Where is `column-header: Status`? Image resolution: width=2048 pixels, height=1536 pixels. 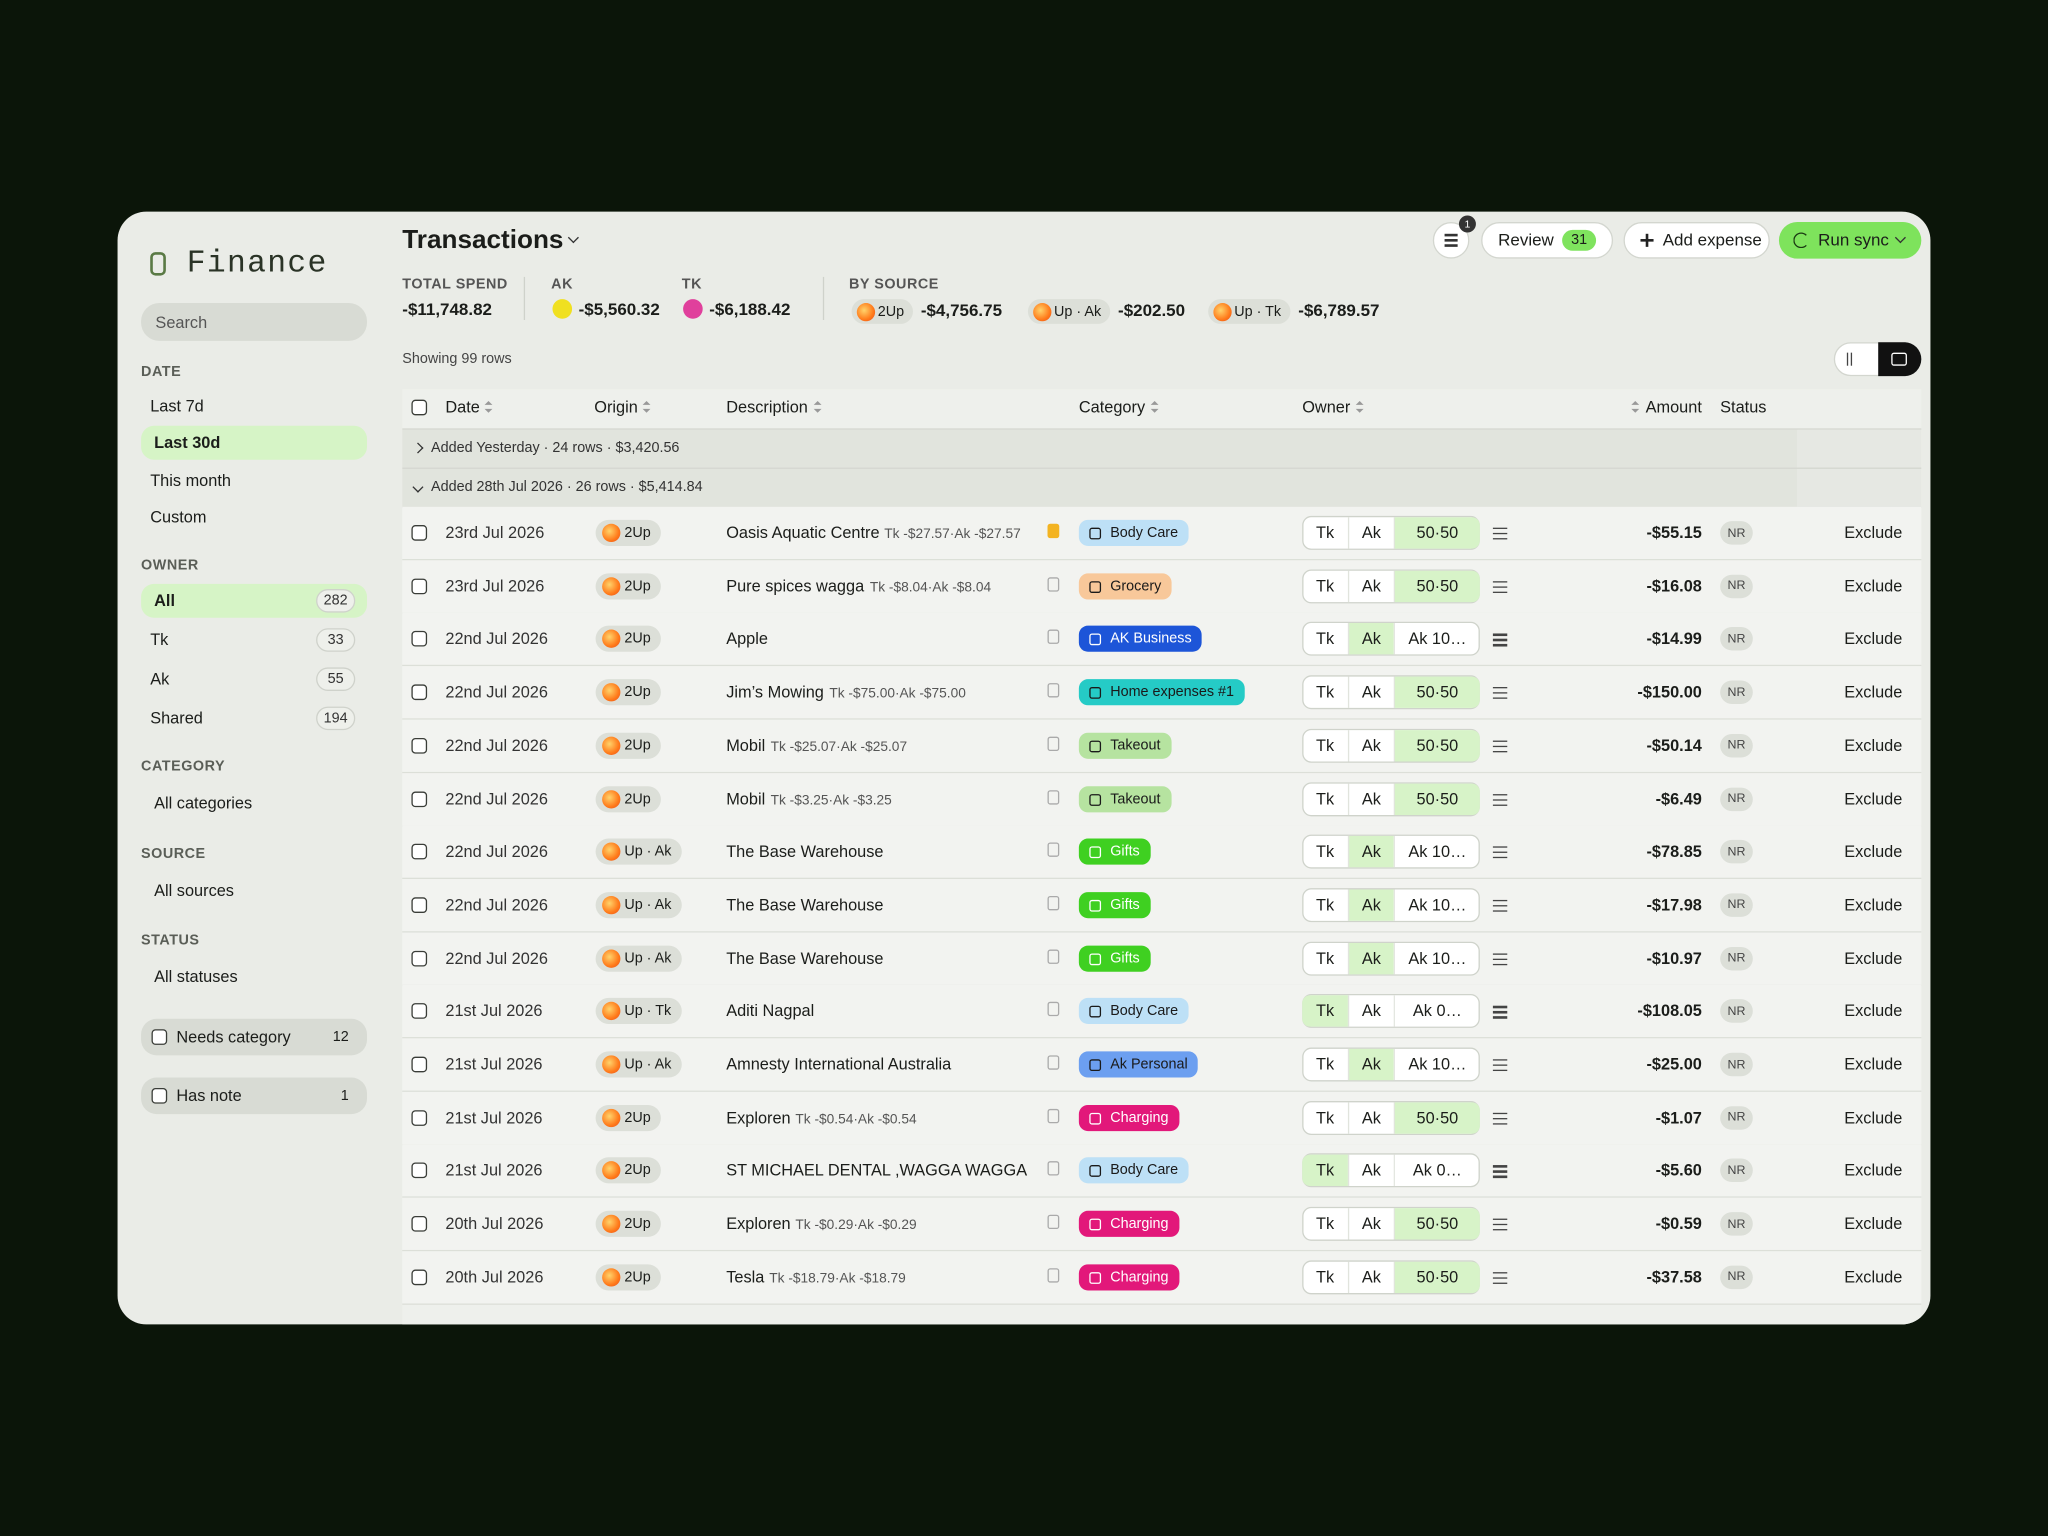 column-header: Status is located at coordinates (1743, 407).